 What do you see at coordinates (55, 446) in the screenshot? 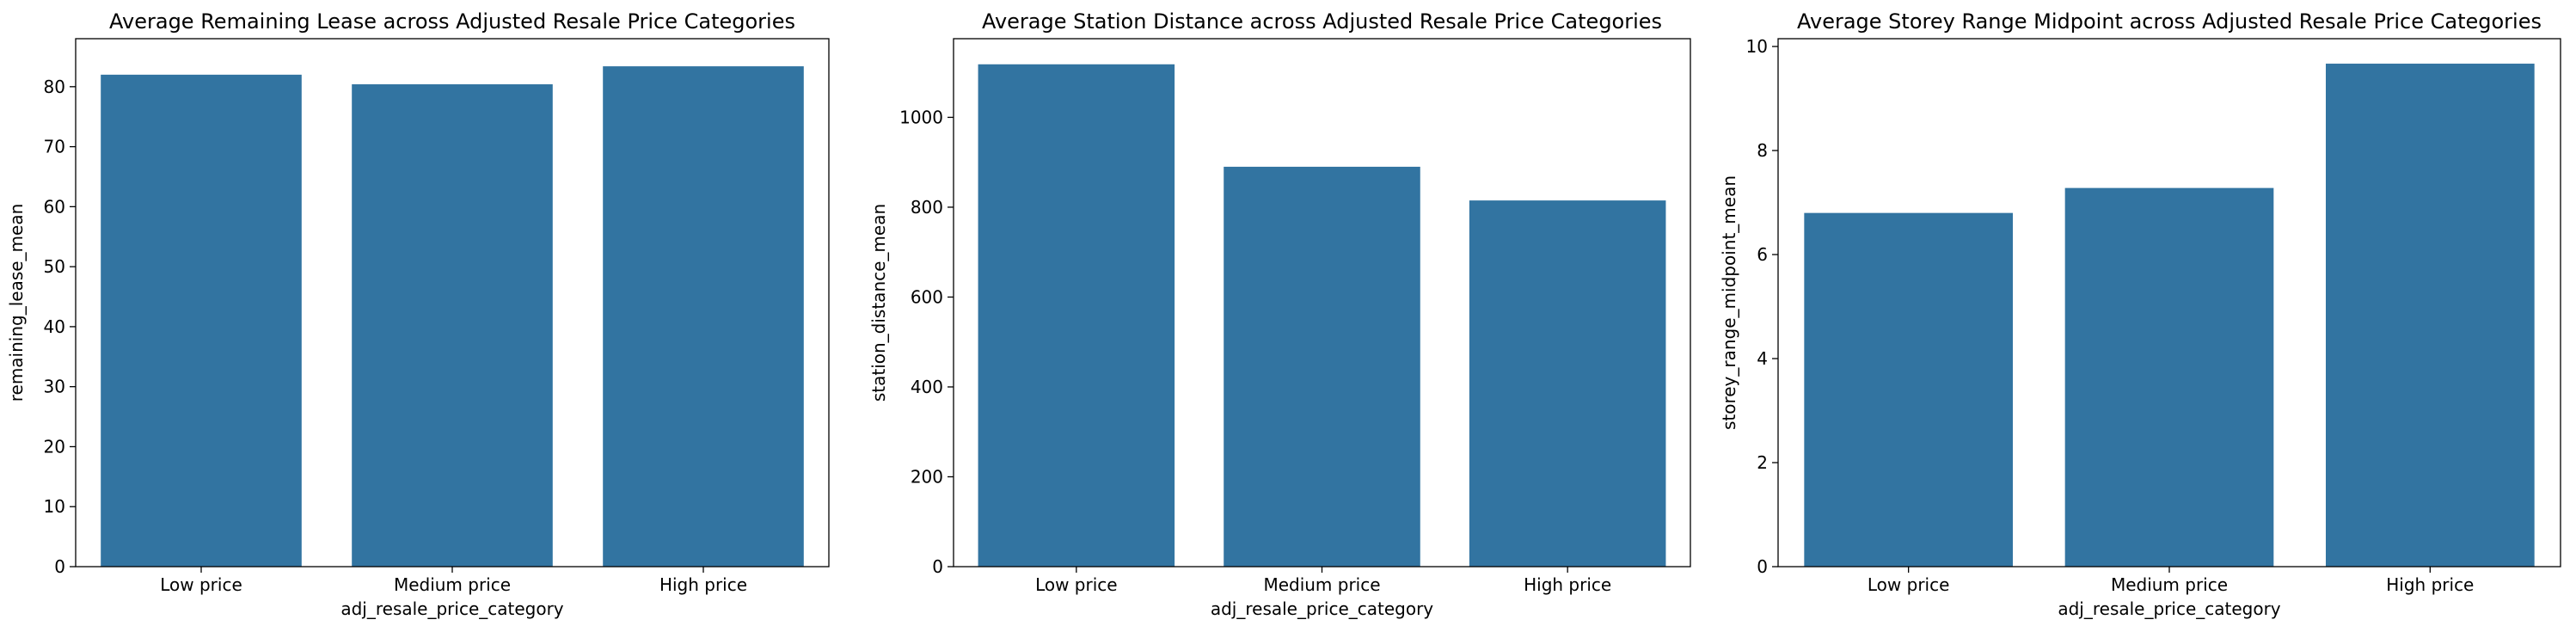
I see `y-tick-label: 20` at bounding box center [55, 446].